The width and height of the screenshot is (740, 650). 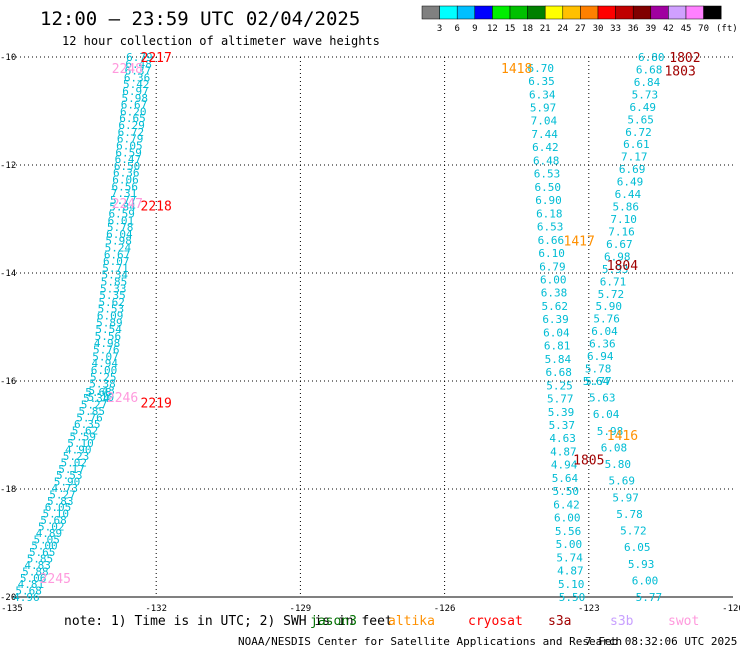 What do you see at coordinates (572, 597) in the screenshot?
I see `wave-height-value: 5.50` at bounding box center [572, 597].